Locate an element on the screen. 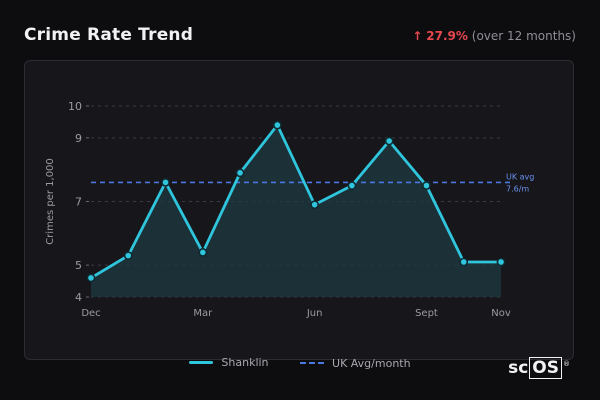 This screenshot has width=600, height=400. data-point-dec is located at coordinates (91, 278).